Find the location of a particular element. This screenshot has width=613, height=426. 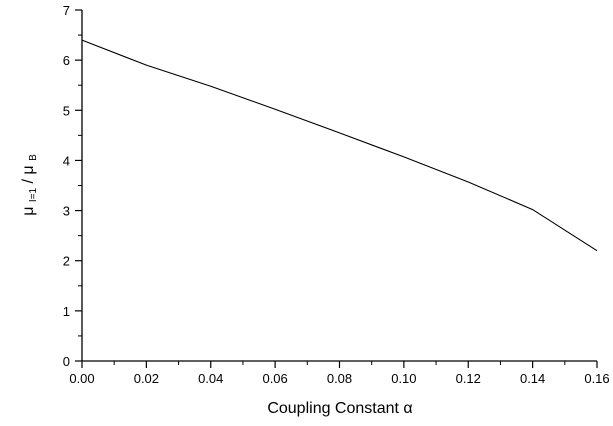

x-tick-label: 0.16 is located at coordinates (596, 378).